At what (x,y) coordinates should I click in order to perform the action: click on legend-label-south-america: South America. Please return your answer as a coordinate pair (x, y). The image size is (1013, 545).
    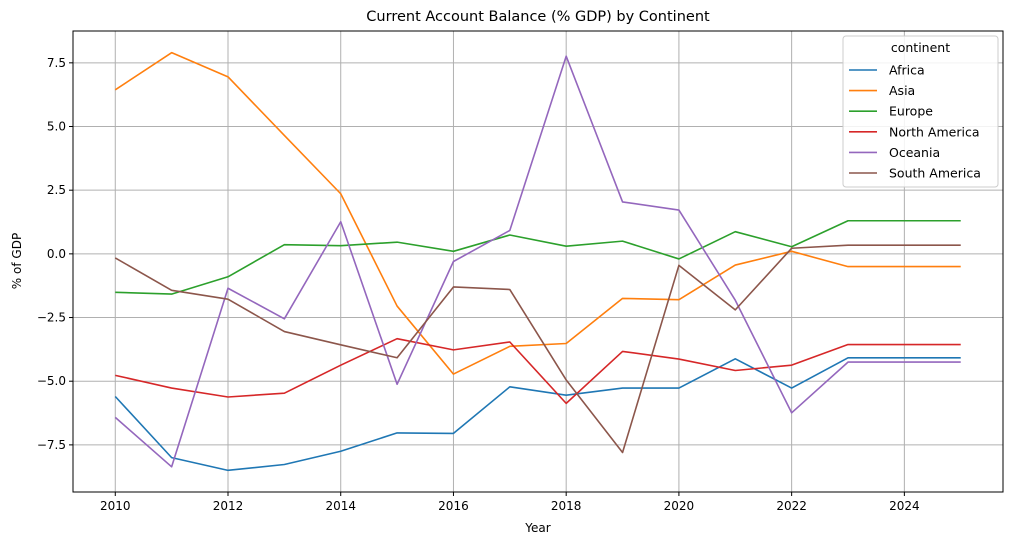
    Looking at the image, I should click on (935, 173).